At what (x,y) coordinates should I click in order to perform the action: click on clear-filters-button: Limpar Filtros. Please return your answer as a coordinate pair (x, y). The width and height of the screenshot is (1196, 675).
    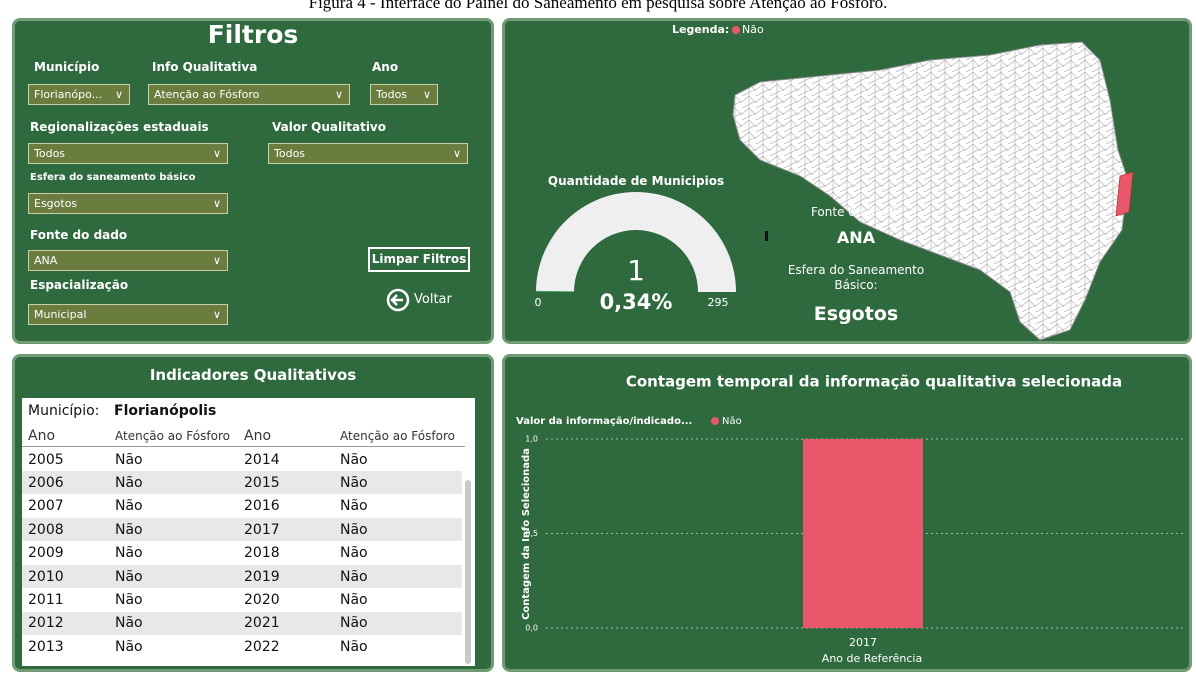
    Looking at the image, I should click on (419, 259).